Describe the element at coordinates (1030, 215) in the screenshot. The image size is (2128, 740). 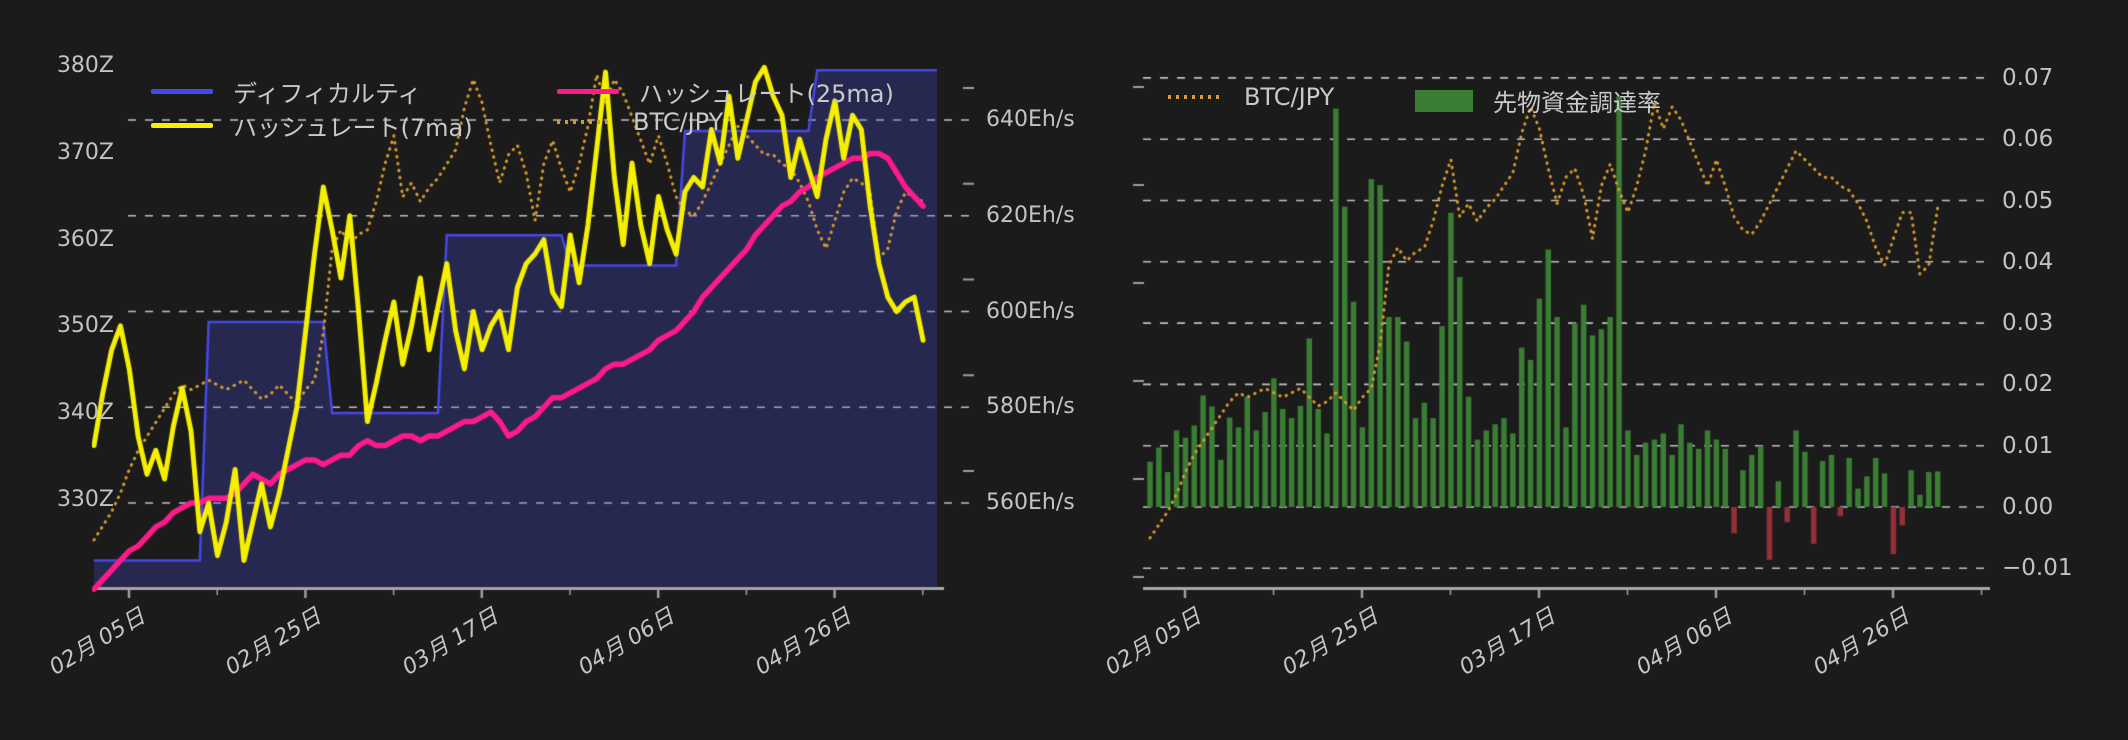
I see `y-axis-label-hashrate: 620Eh/s` at that location.